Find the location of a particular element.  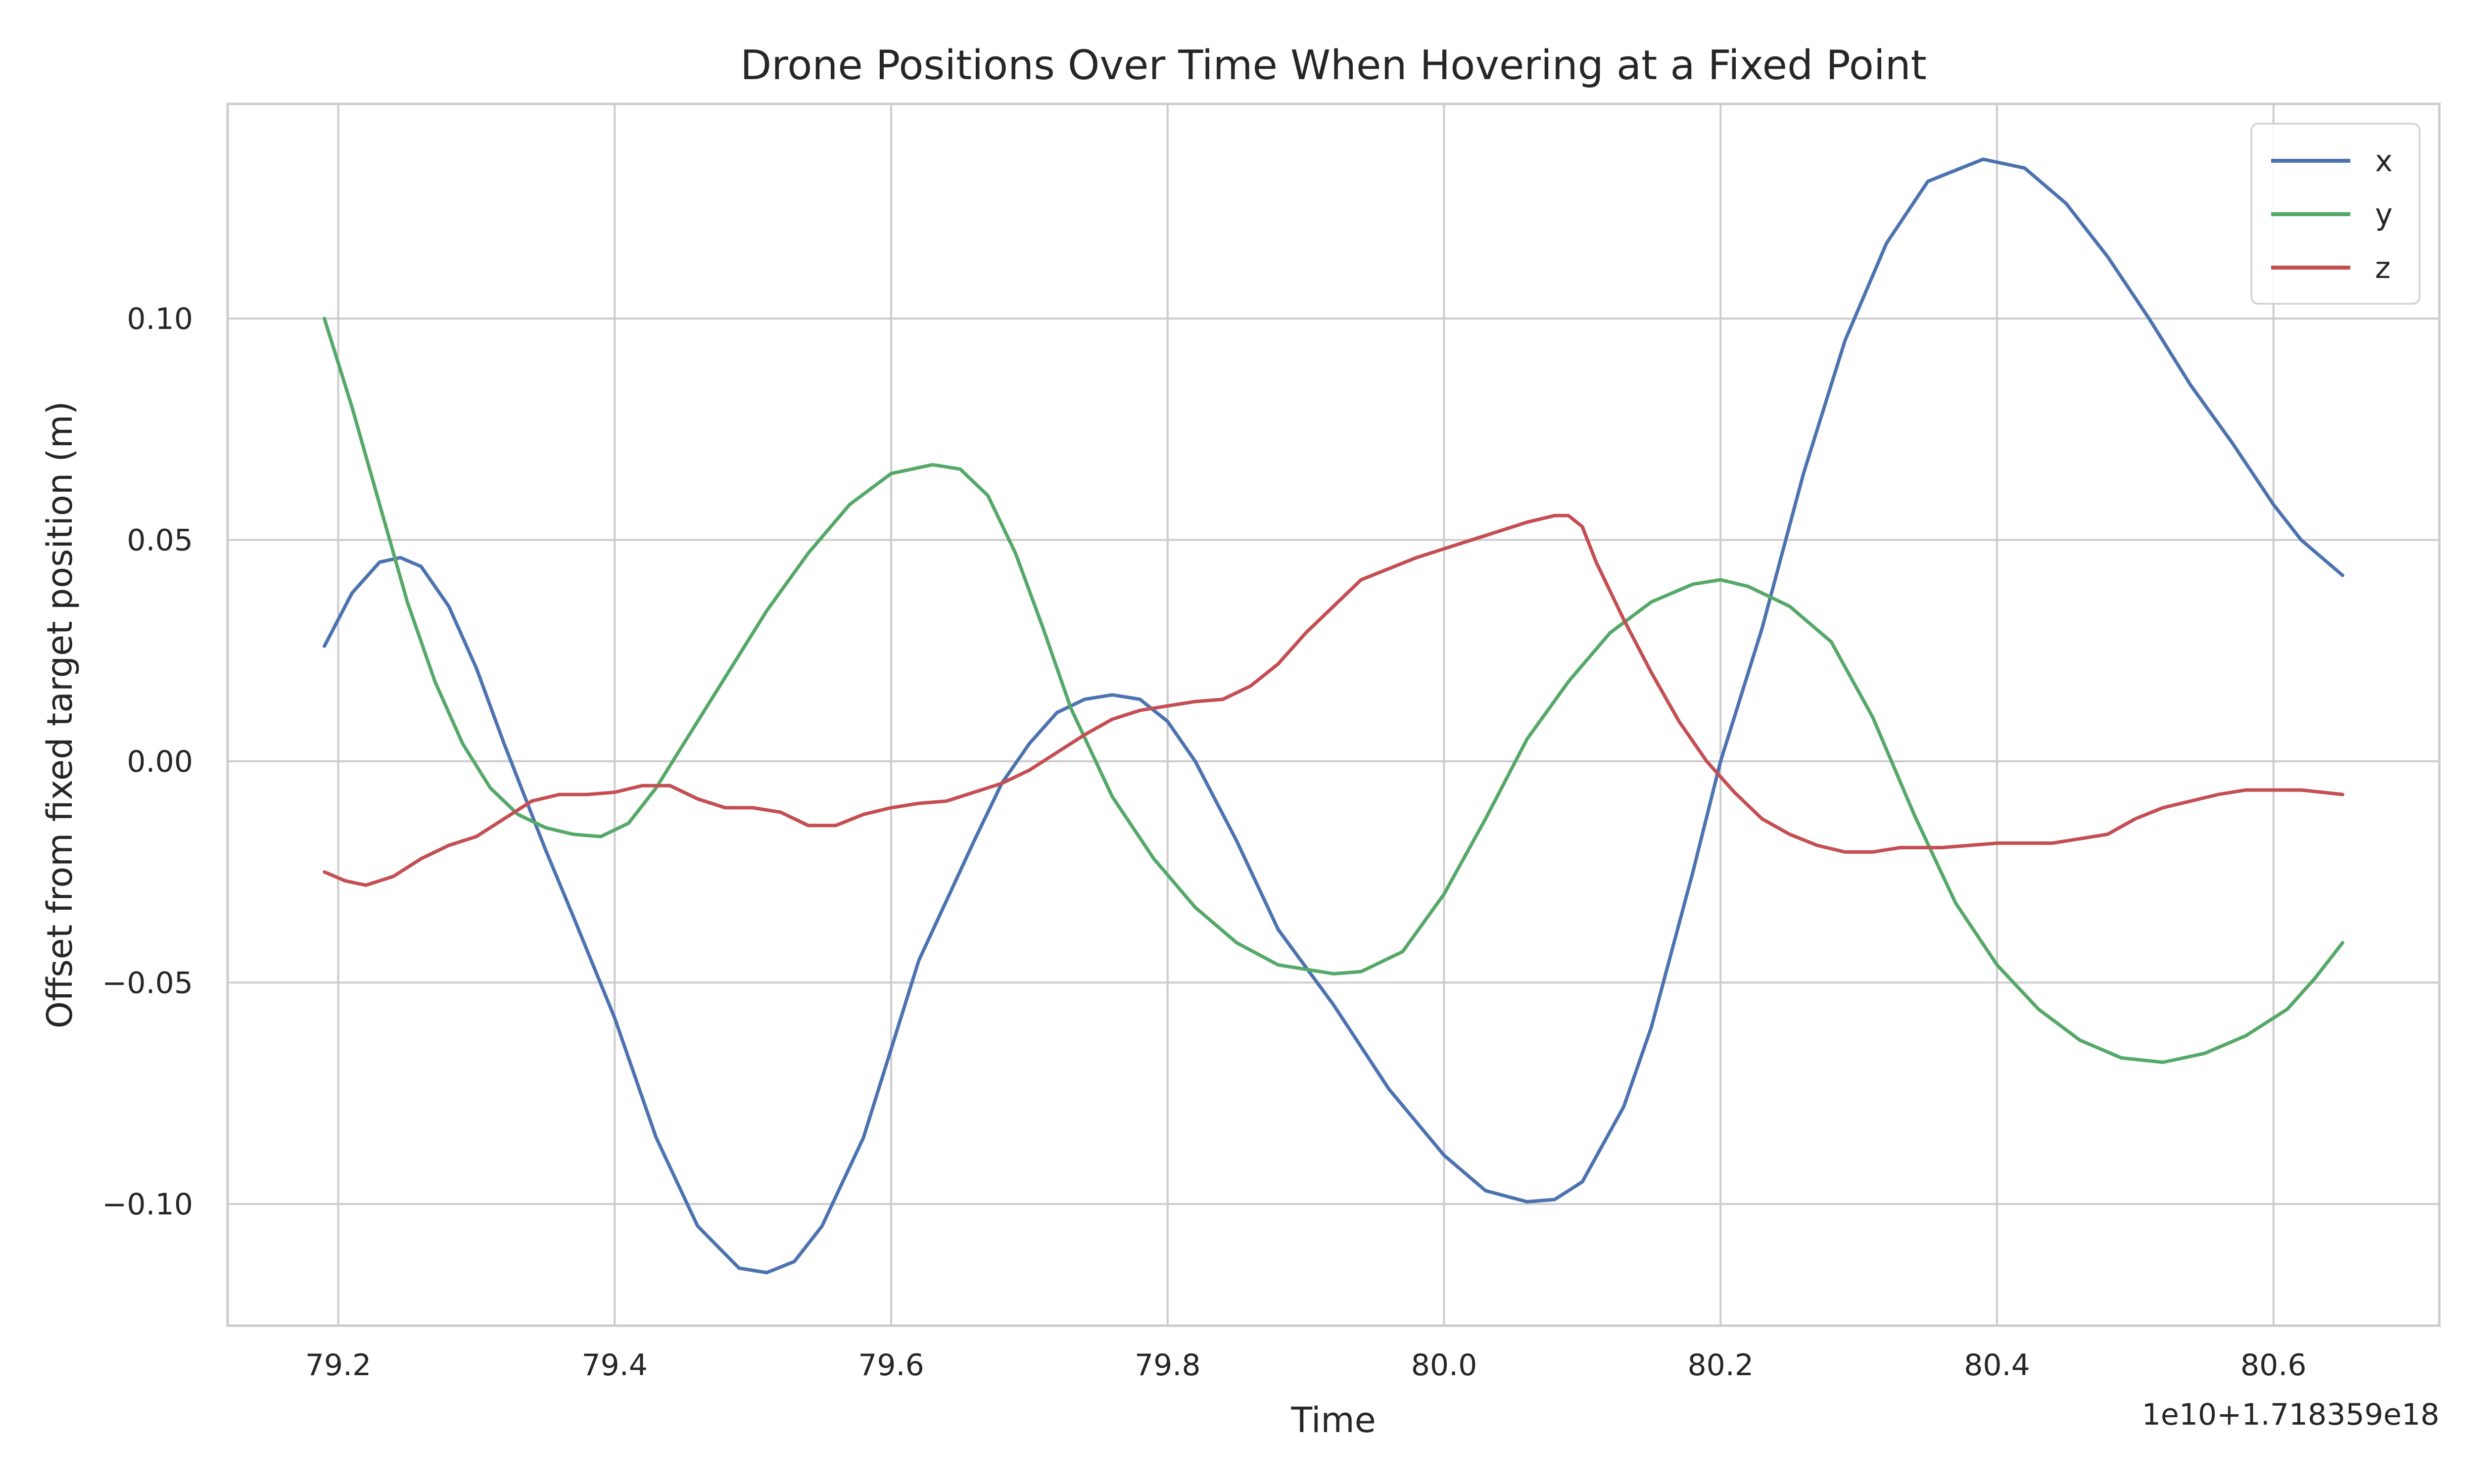

x-axis-offset-label: 1e10+1.718359e18 is located at coordinates (2290, 1414).